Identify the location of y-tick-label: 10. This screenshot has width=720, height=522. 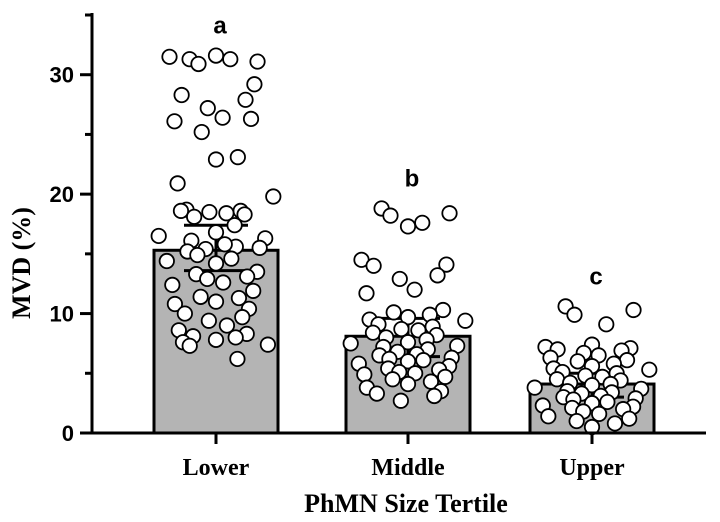
(62, 314).